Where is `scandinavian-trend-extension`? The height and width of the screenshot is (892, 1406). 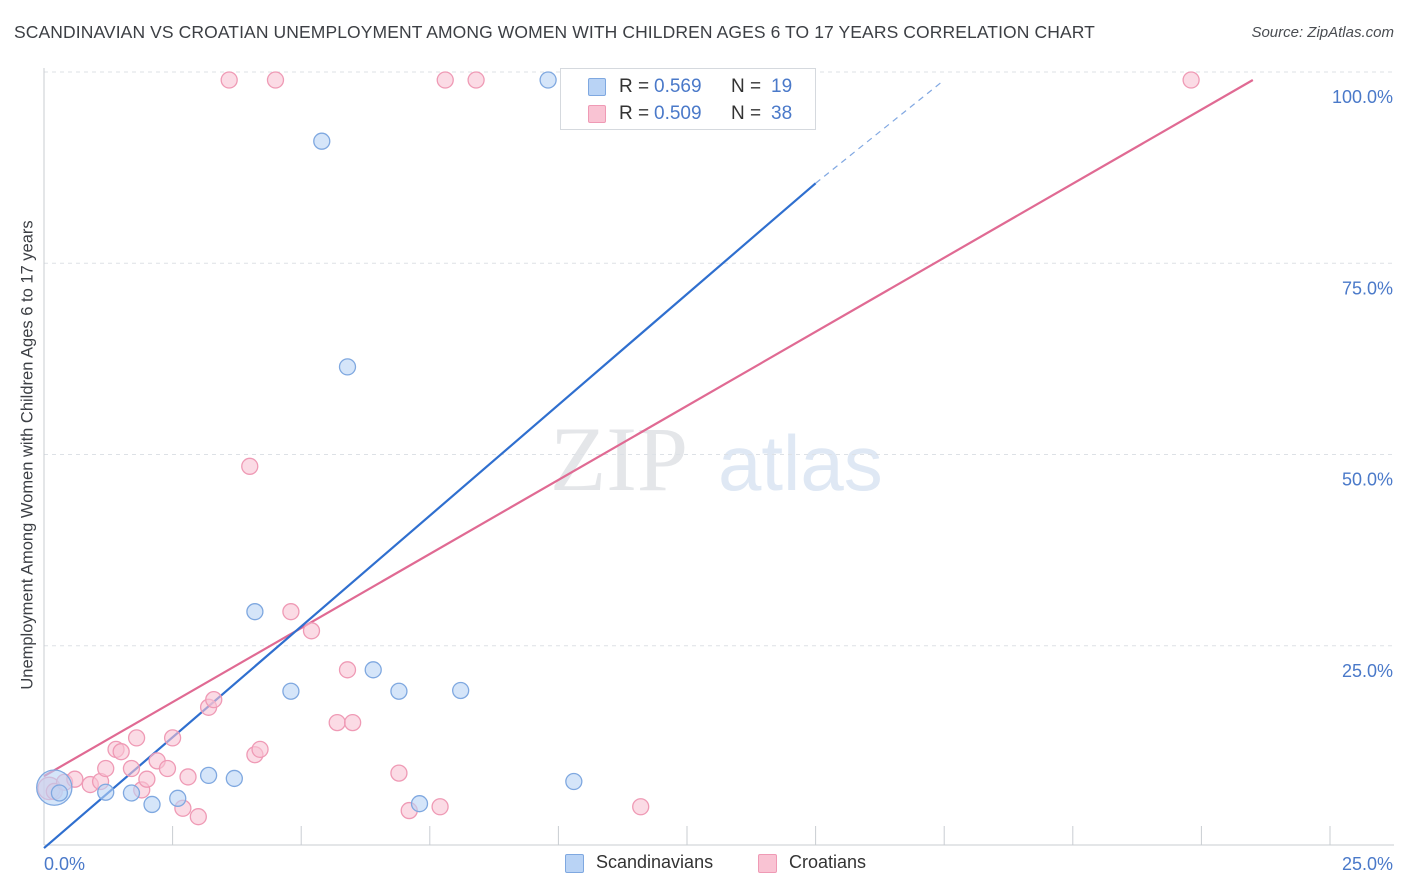 scandinavian-trend-extension is located at coordinates (880, 131).